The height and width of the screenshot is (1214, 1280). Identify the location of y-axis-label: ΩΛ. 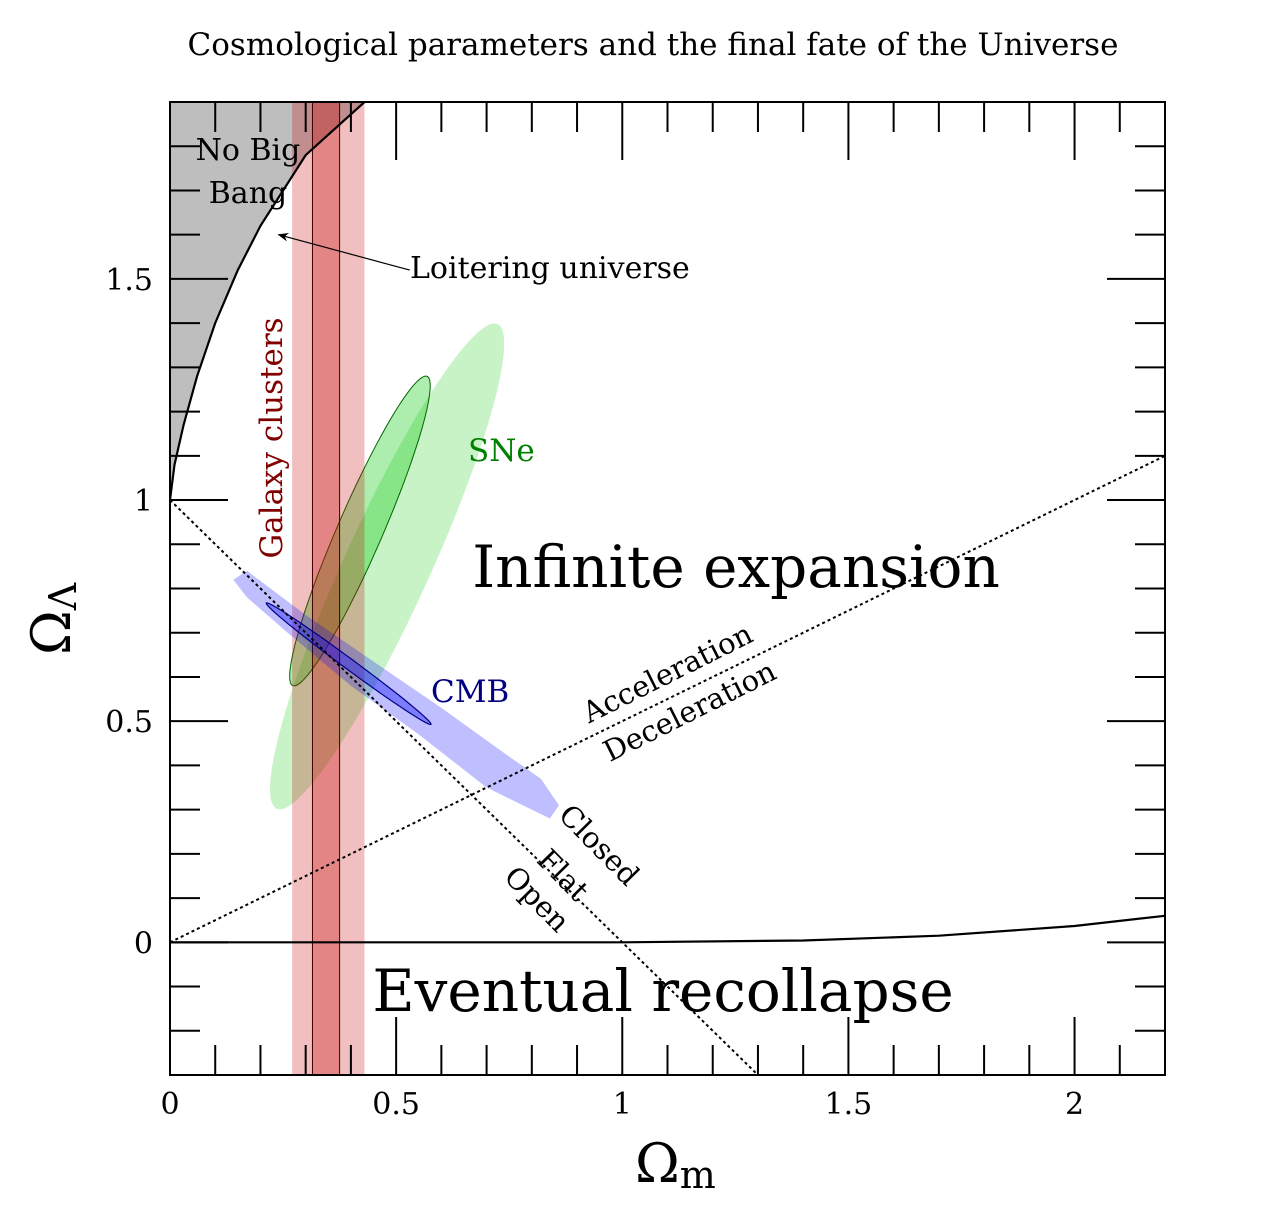
(52, 618).